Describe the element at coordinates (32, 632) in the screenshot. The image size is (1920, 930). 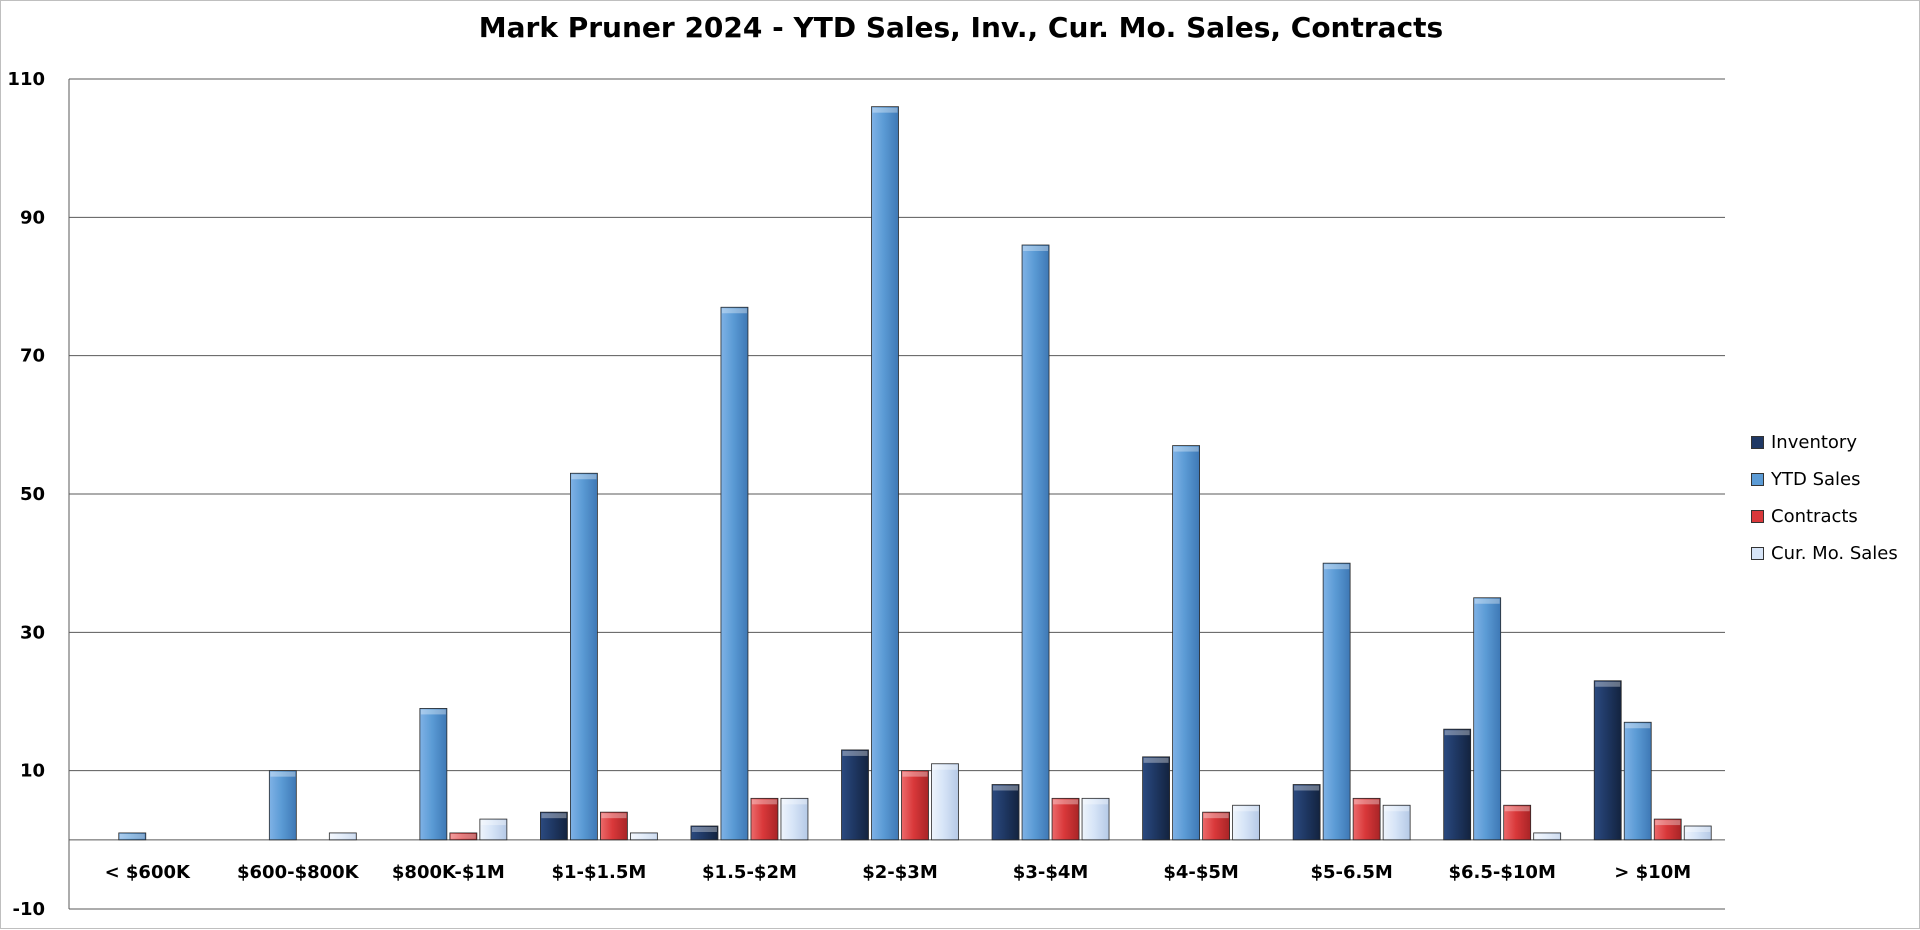
I see `y-tick-label: 30` at that location.